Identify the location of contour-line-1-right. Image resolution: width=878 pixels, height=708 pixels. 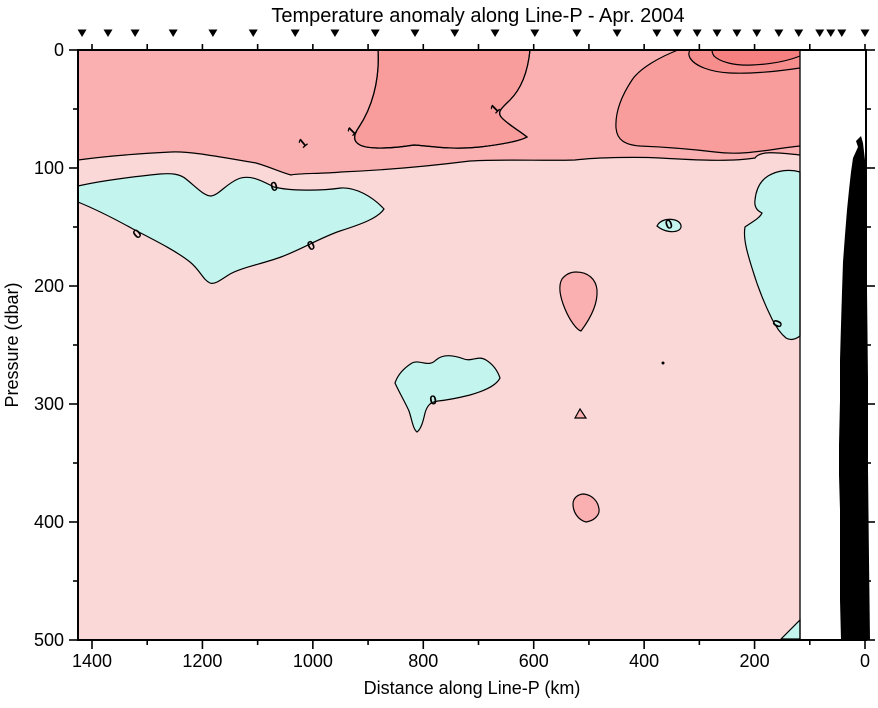
(708, 101).